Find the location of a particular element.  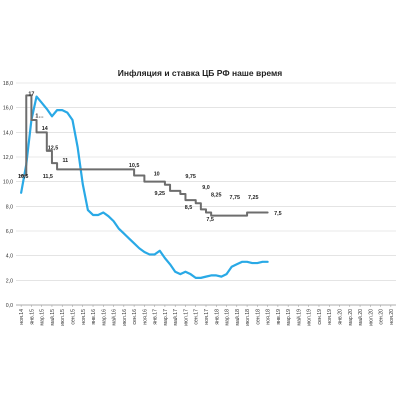

x-tick-label: июл.20 is located at coordinates (371, 317).